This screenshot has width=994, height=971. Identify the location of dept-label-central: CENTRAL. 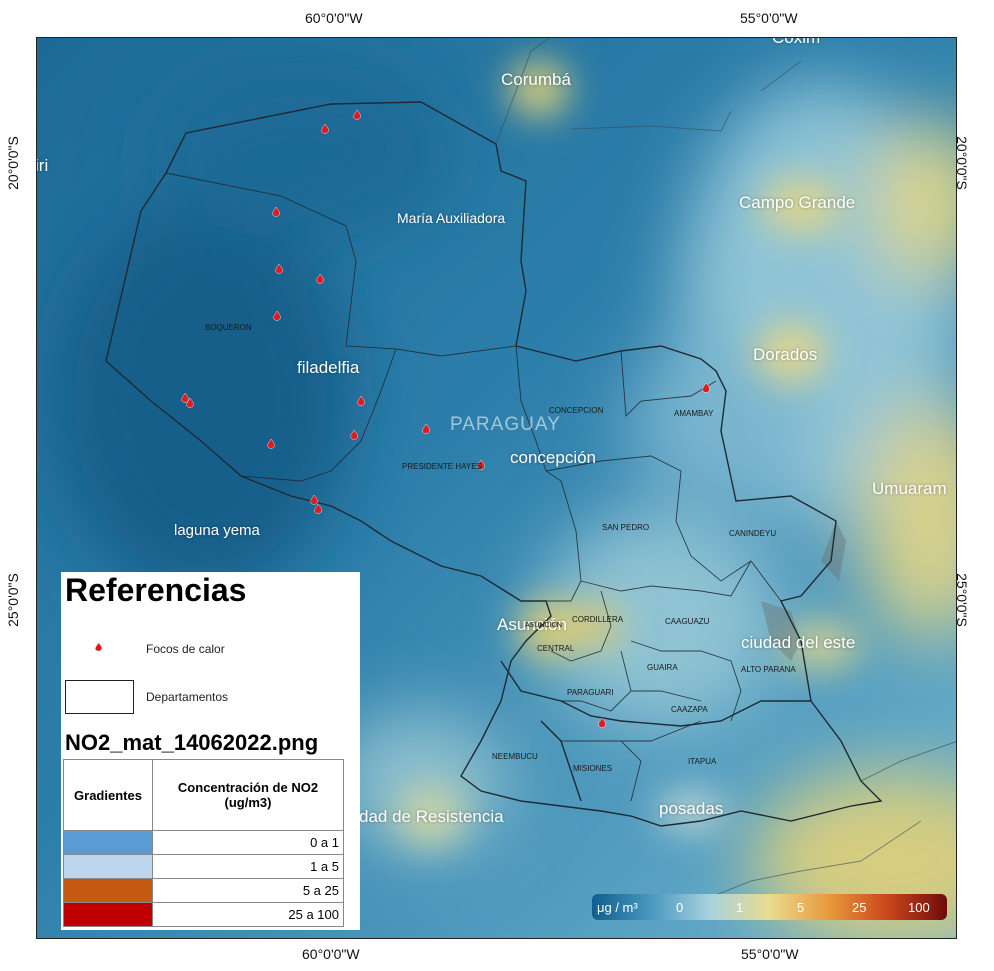
(556, 648).